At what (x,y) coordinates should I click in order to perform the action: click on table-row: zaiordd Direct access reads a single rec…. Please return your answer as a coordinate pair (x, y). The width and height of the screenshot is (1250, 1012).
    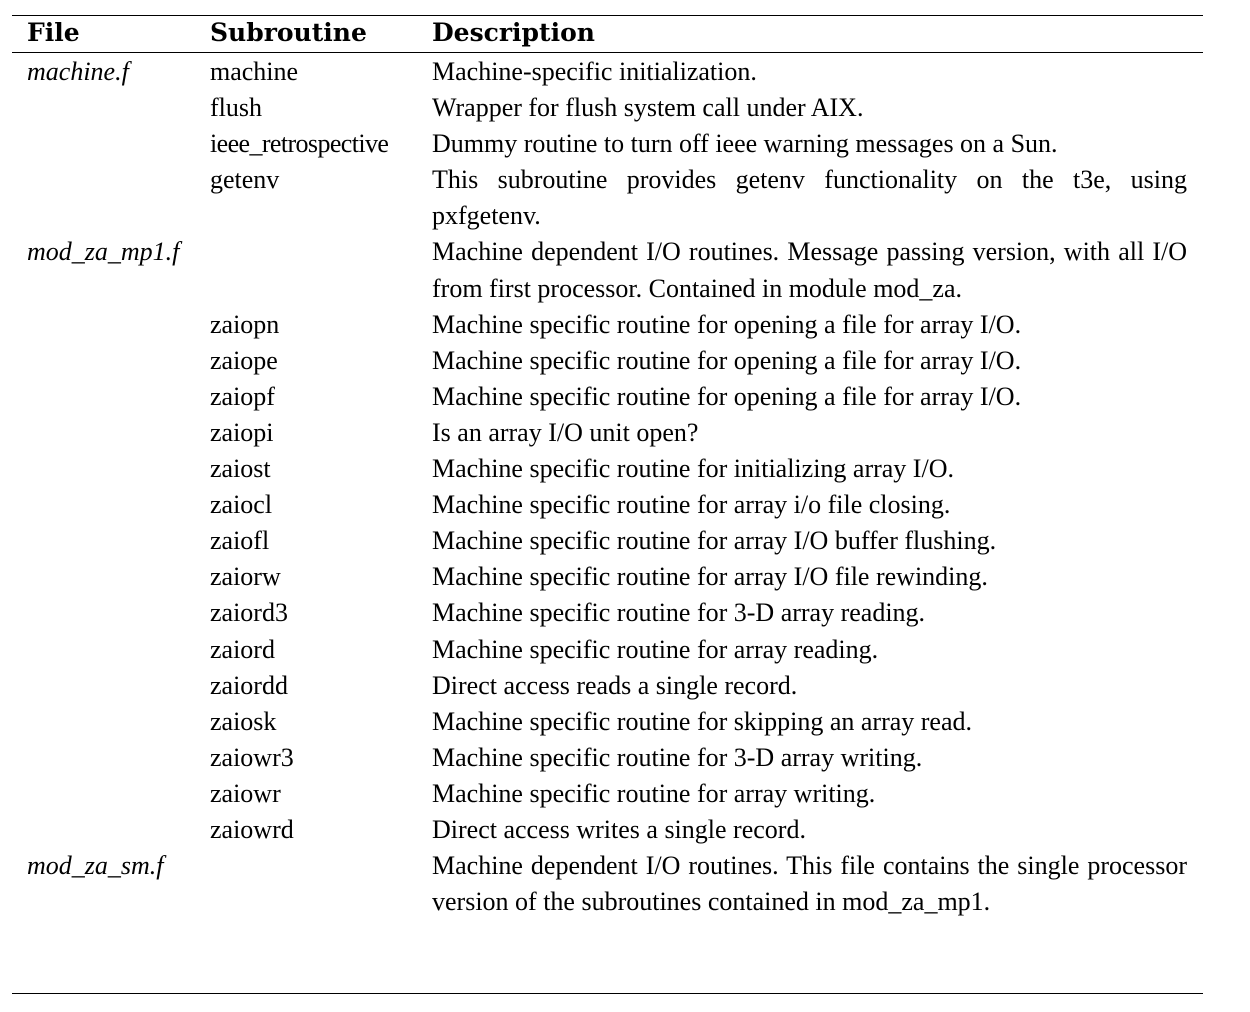
    Looking at the image, I should click on (625, 686).